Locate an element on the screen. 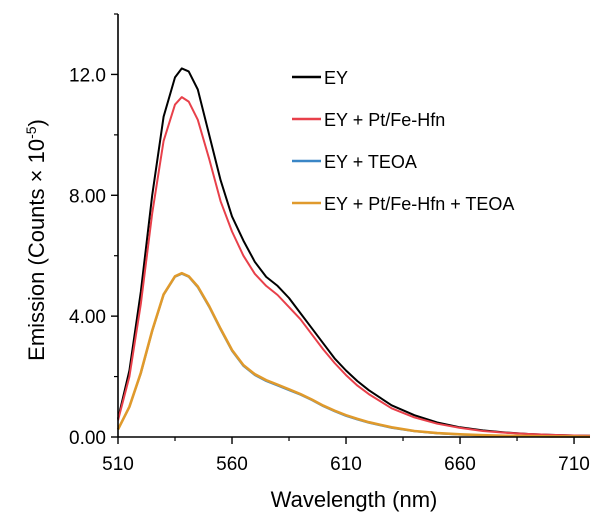 The height and width of the screenshot is (515, 592). x-tick-label: 660 is located at coordinates (460, 464).